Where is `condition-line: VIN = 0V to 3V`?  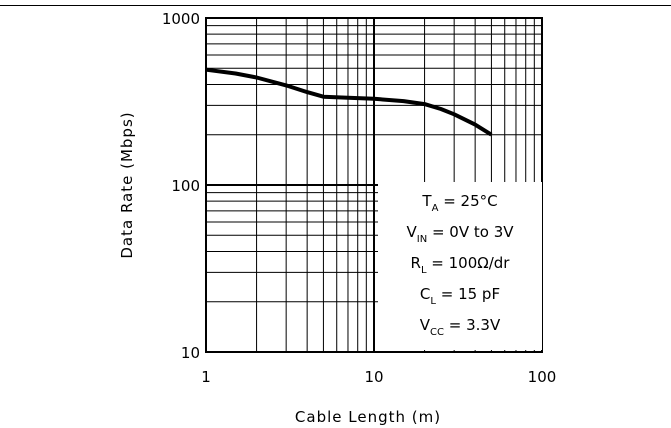 condition-line: VIN = 0V to 3V is located at coordinates (460, 234).